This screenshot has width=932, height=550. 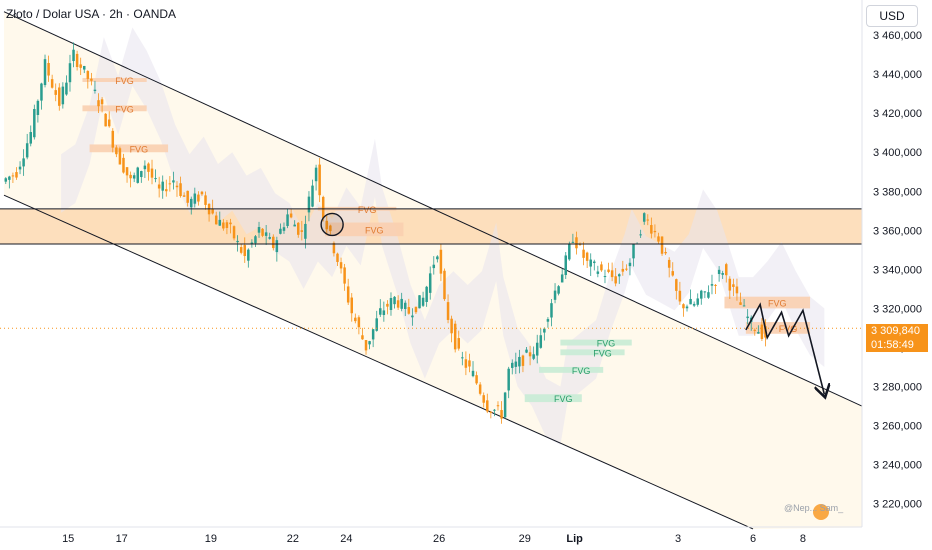 What do you see at coordinates (897, 387) in the screenshot?
I see `y-tick-10: 3 280,000` at bounding box center [897, 387].